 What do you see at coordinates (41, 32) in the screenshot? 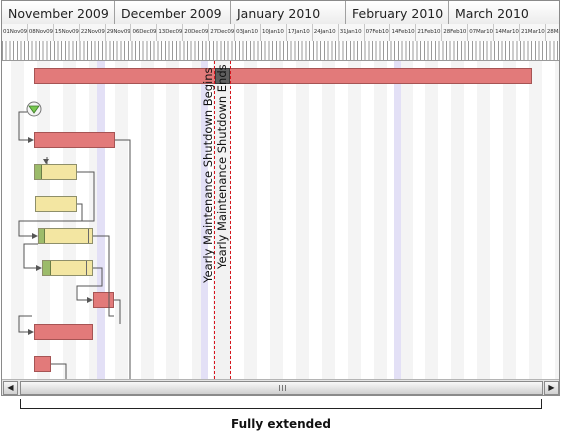
I see `week-header: 08Nov09` at bounding box center [41, 32].